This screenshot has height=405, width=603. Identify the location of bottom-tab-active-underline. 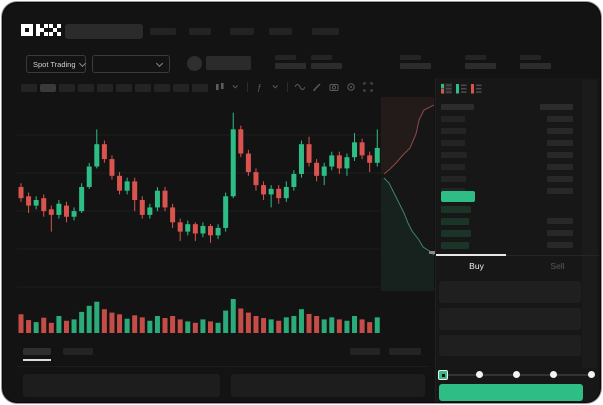
(37, 360).